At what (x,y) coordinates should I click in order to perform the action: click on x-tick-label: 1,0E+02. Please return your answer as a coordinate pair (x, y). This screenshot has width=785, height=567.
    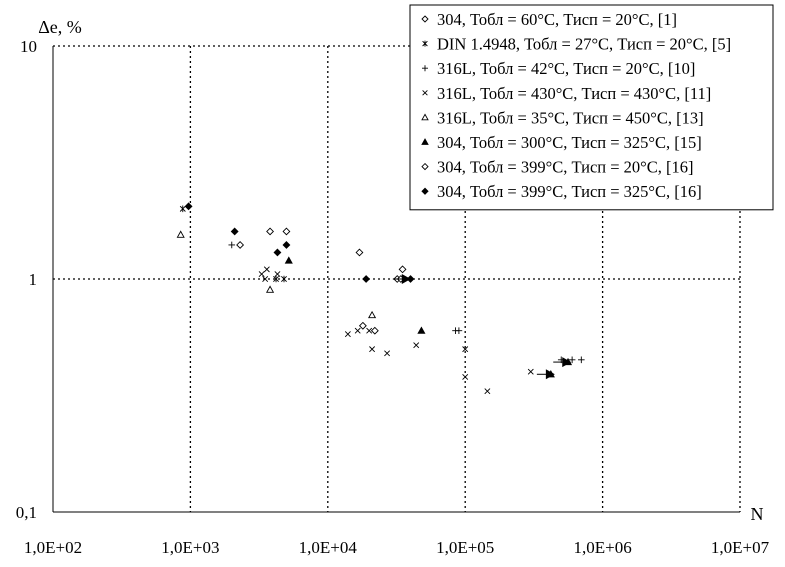
    Looking at the image, I should click on (53, 547).